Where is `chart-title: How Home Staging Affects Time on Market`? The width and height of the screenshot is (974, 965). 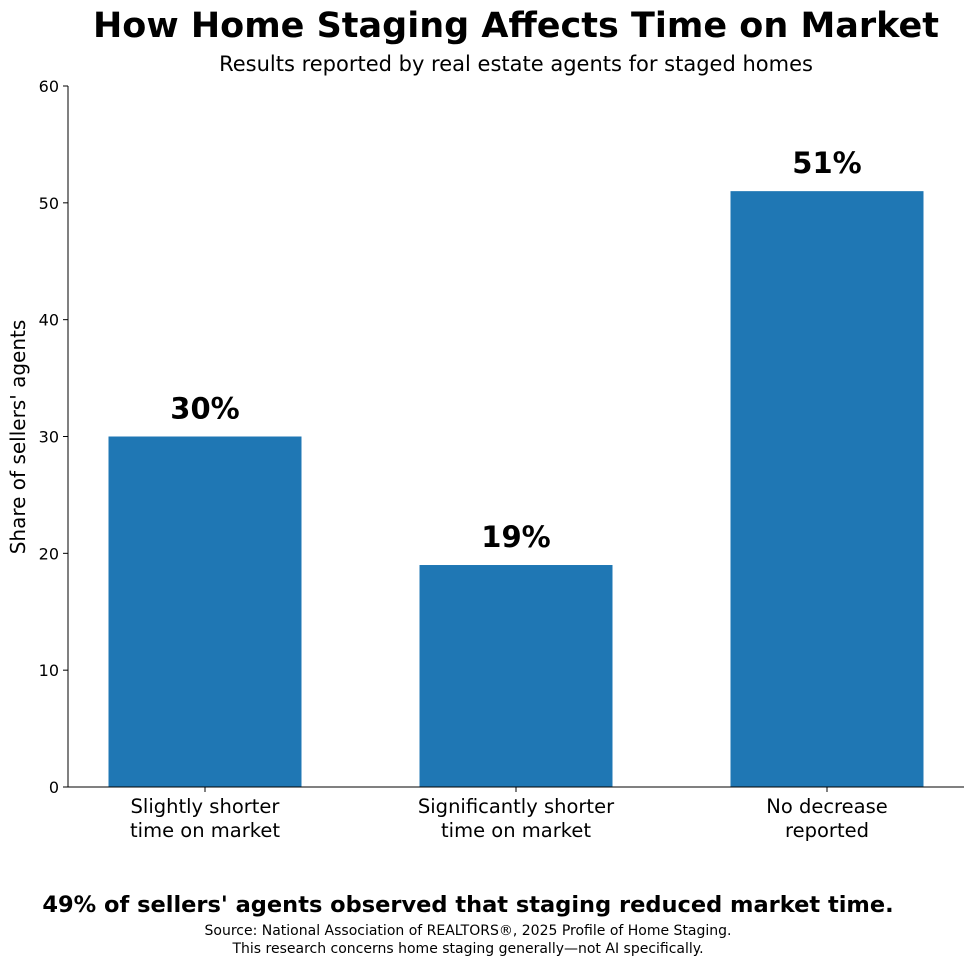
chart-title: How Home Staging Affects Time on Market is located at coordinates (516, 26).